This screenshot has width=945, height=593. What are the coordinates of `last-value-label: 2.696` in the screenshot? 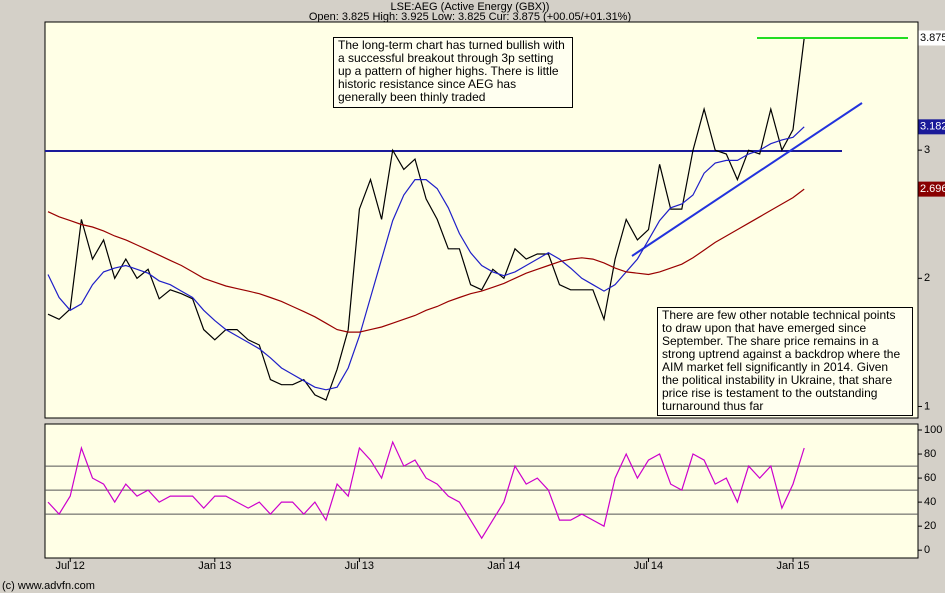 It's located at (932, 189).